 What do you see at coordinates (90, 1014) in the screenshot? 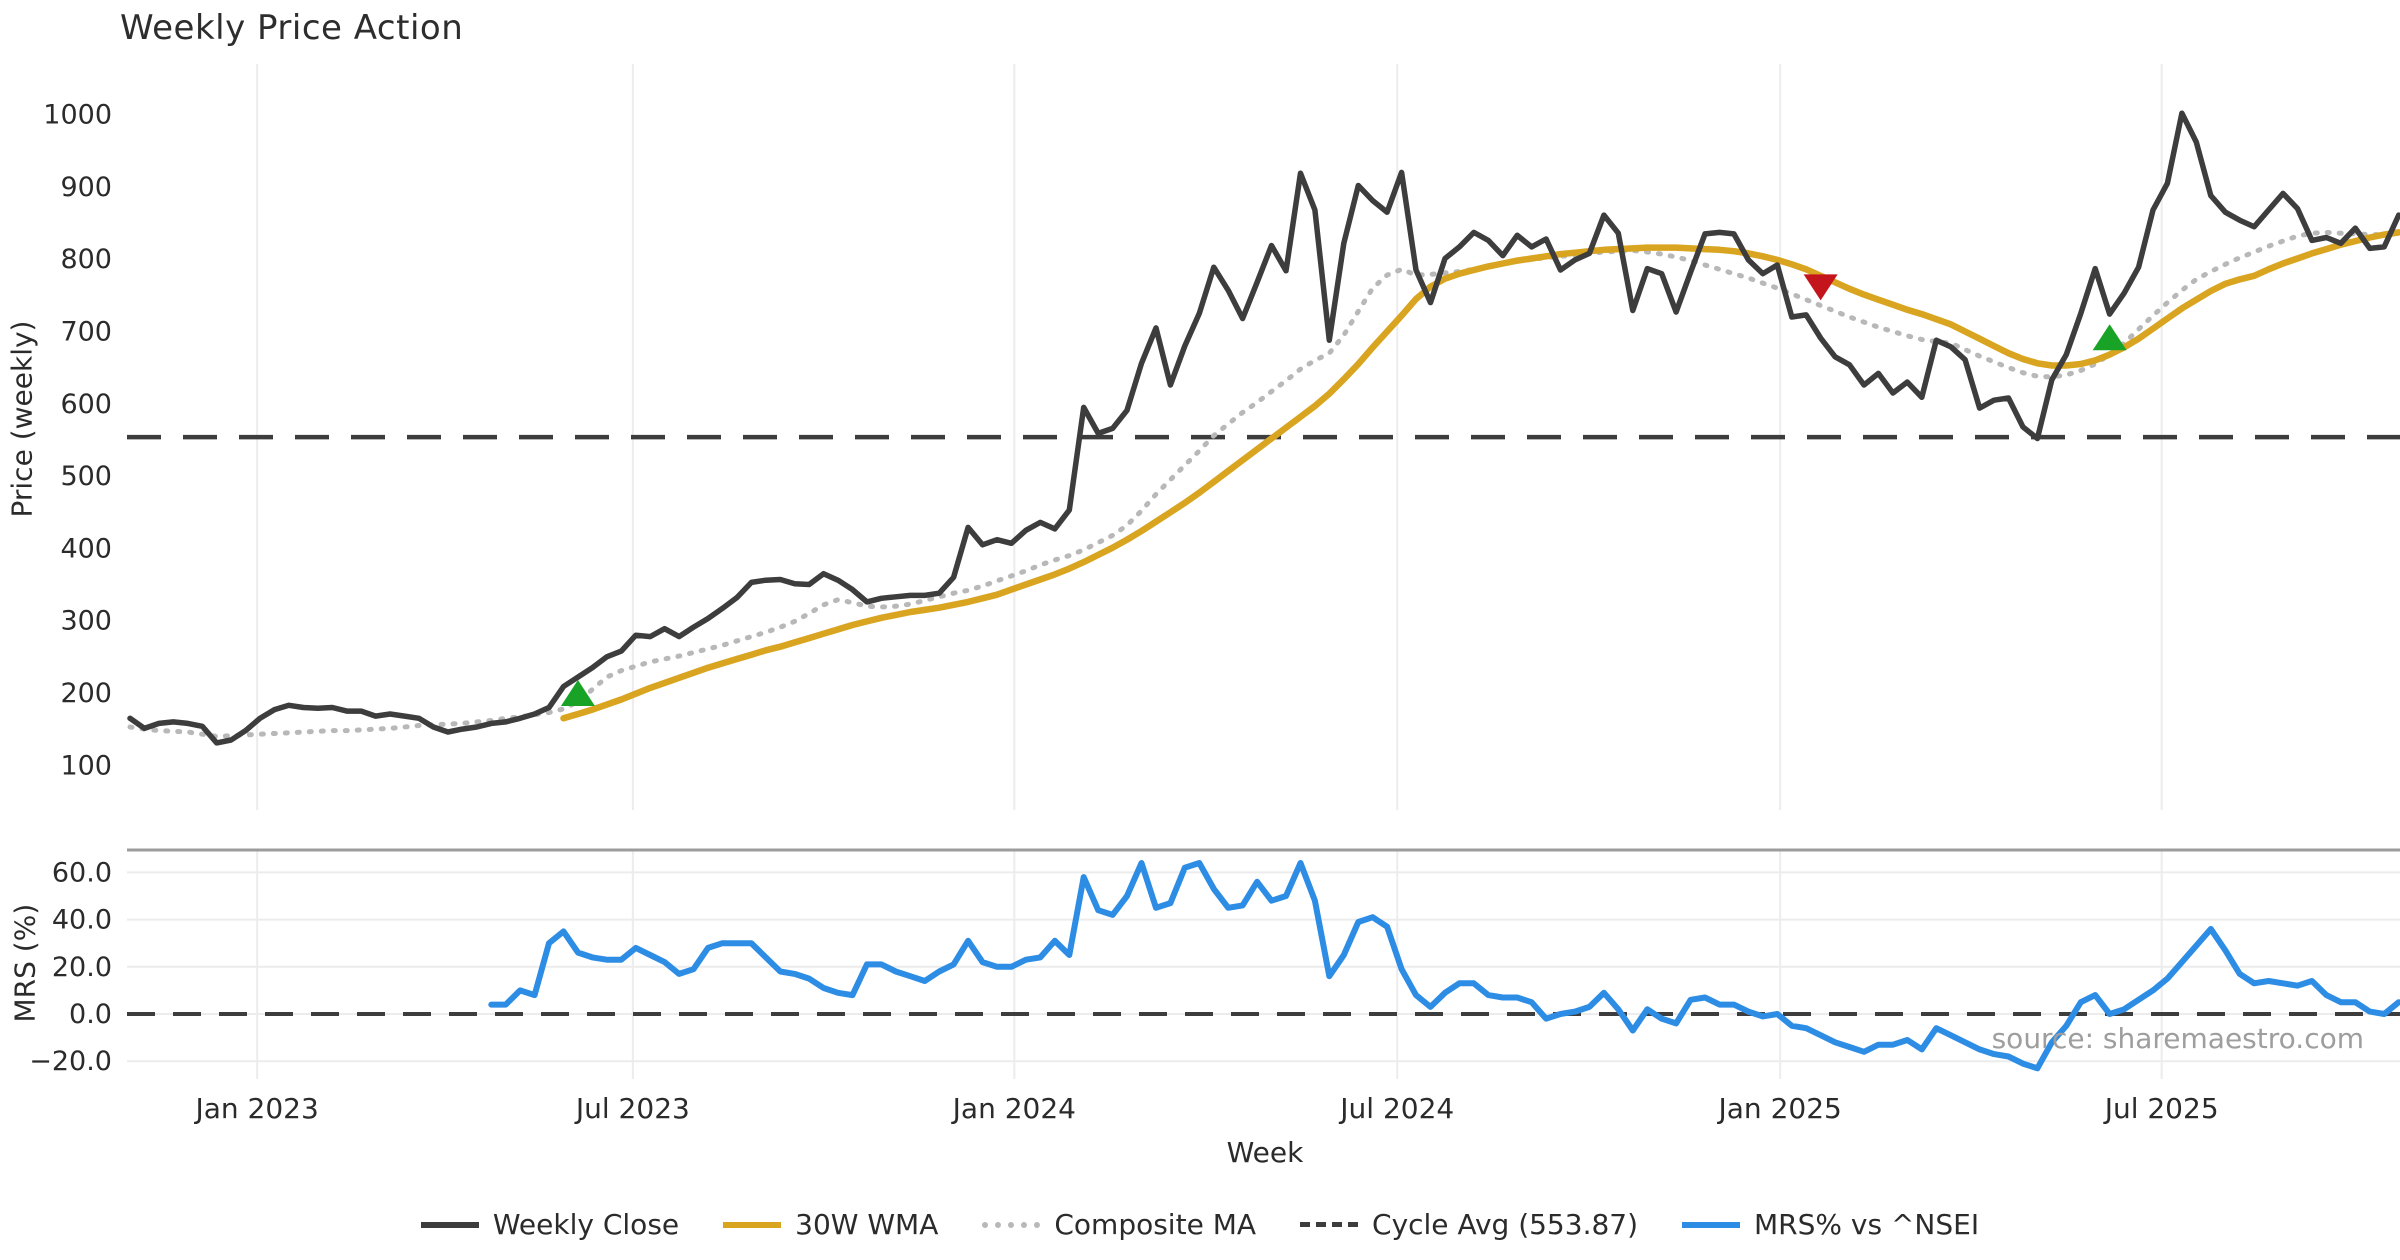
I see `mrs-y-tick-label: 0.0` at bounding box center [90, 1014].